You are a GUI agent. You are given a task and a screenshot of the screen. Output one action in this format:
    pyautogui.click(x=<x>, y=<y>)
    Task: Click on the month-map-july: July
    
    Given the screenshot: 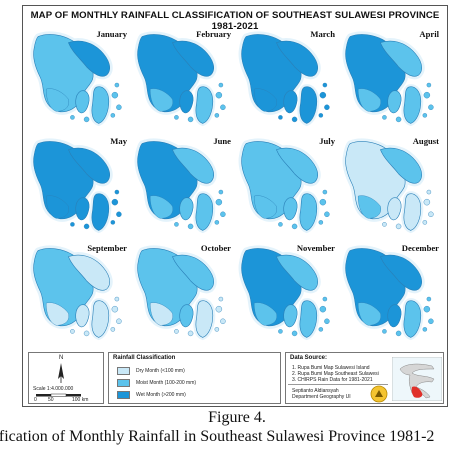 What is the action you would take?
    pyautogui.click(x=286, y=186)
    